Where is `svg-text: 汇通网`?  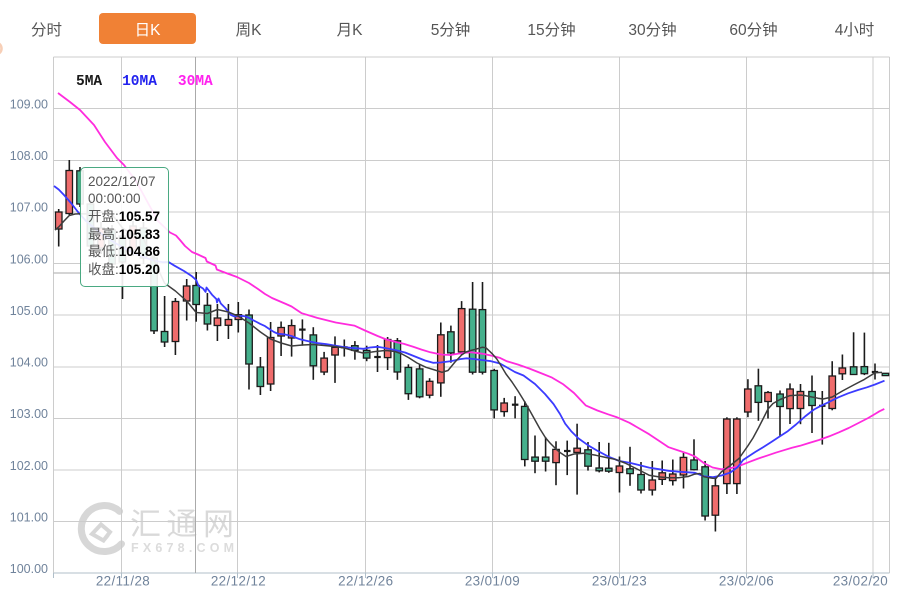 svg-text: 汇通网 is located at coordinates (182, 524).